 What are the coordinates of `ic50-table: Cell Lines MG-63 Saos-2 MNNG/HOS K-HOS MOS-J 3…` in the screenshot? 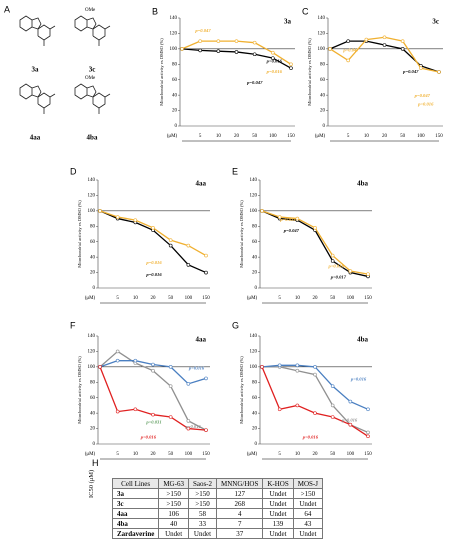 It's located at (217, 508).